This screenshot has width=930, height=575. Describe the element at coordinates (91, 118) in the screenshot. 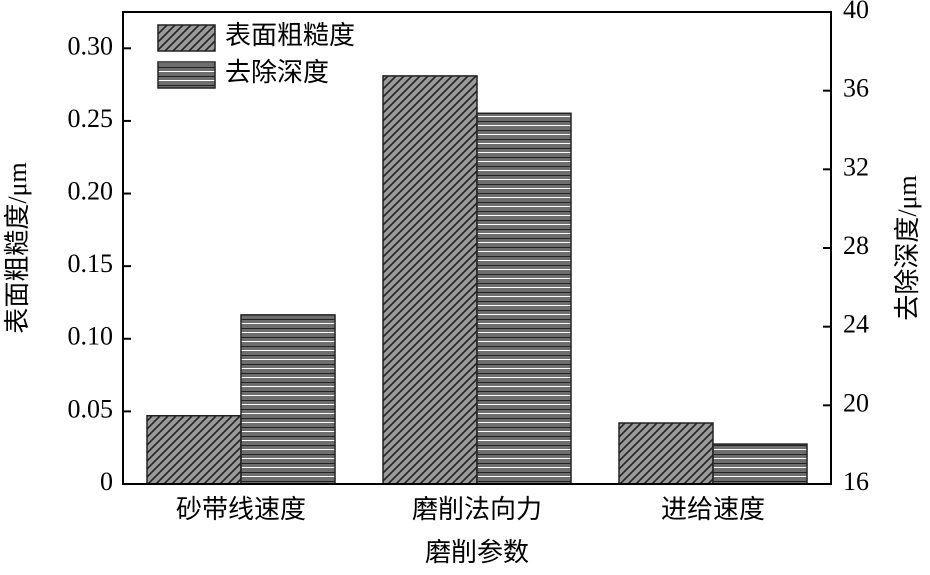

I see `y-tick-label: 0.25` at that location.